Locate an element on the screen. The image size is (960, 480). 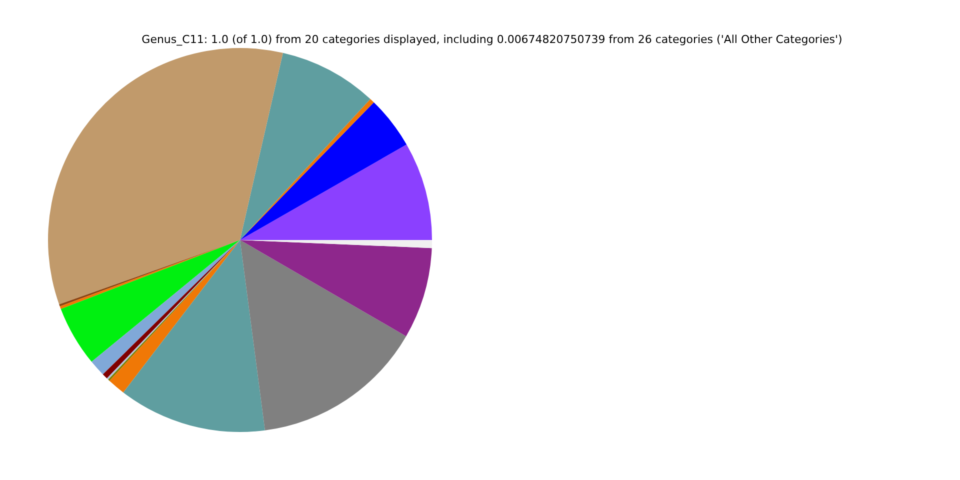
text: Genus_C11: 1.0 (of 1.0) from 20 categories displayed, including 0.00674820750739 from 26 categories ('All Other Categories') is located at coordinates (492, 39).